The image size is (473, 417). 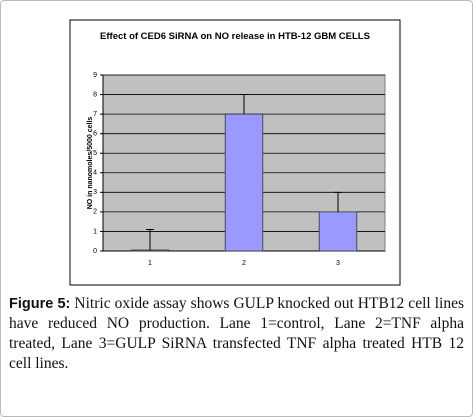 What do you see at coordinates (95, 94) in the screenshot?
I see `y-tick-label: 8` at bounding box center [95, 94].